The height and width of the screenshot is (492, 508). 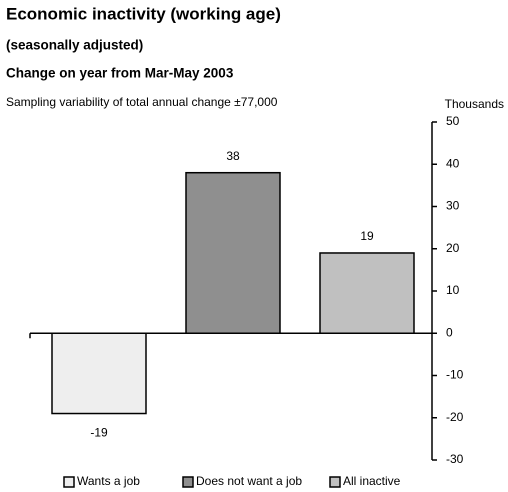 What do you see at coordinates (453, 206) in the screenshot?
I see `y-tick-label: 30` at bounding box center [453, 206].